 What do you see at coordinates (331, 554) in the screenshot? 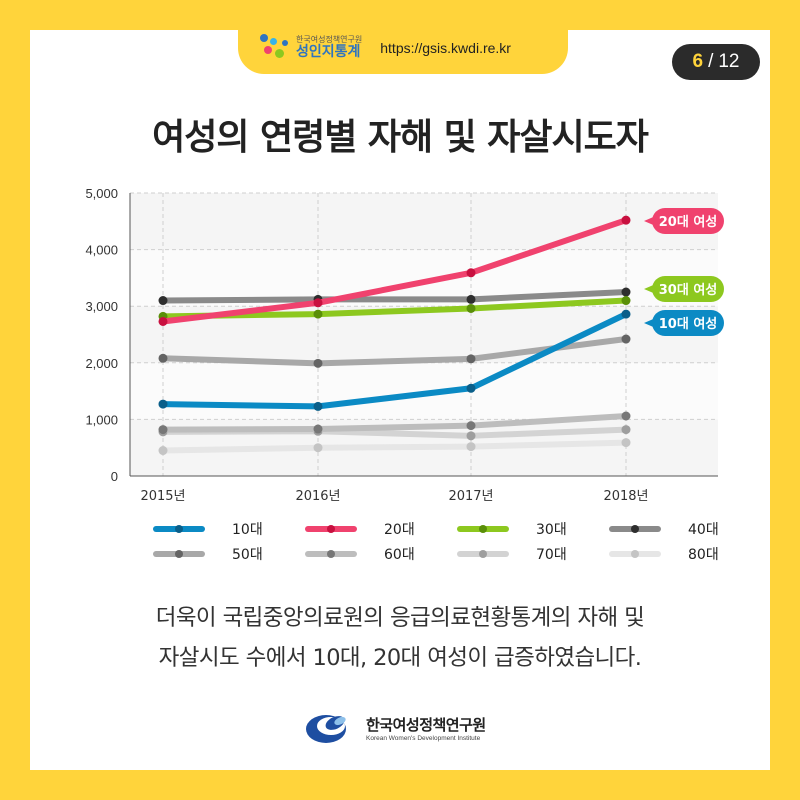
I see `legend-dot-60대` at bounding box center [331, 554].